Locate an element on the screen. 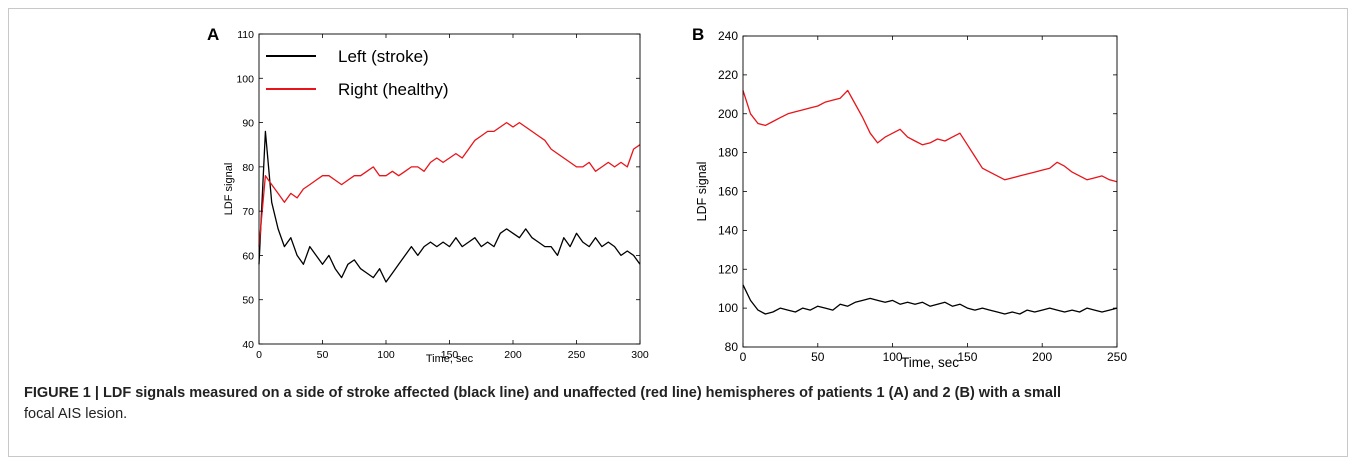  caption-rest-text: focal AIS lesion. is located at coordinates (76, 414).